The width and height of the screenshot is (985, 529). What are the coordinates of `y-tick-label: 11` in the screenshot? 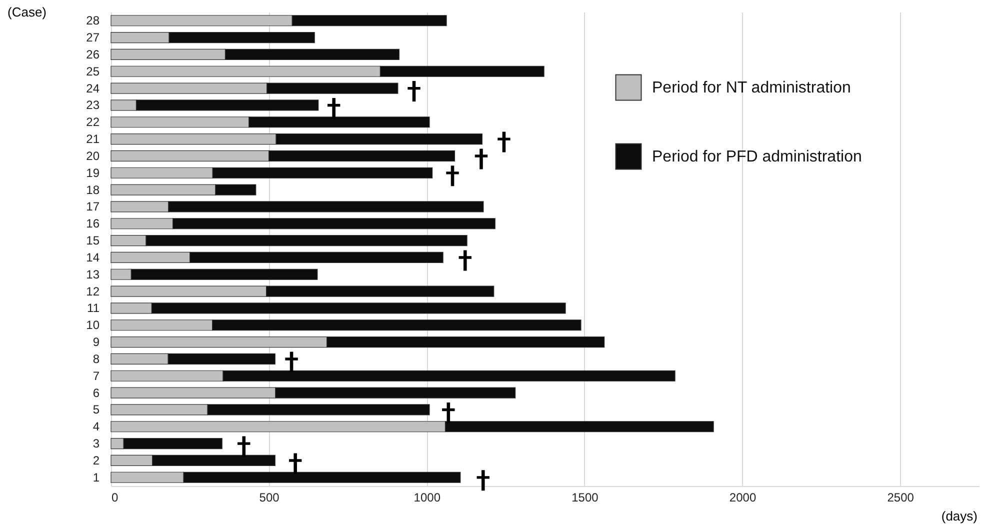 It's located at (93, 308).